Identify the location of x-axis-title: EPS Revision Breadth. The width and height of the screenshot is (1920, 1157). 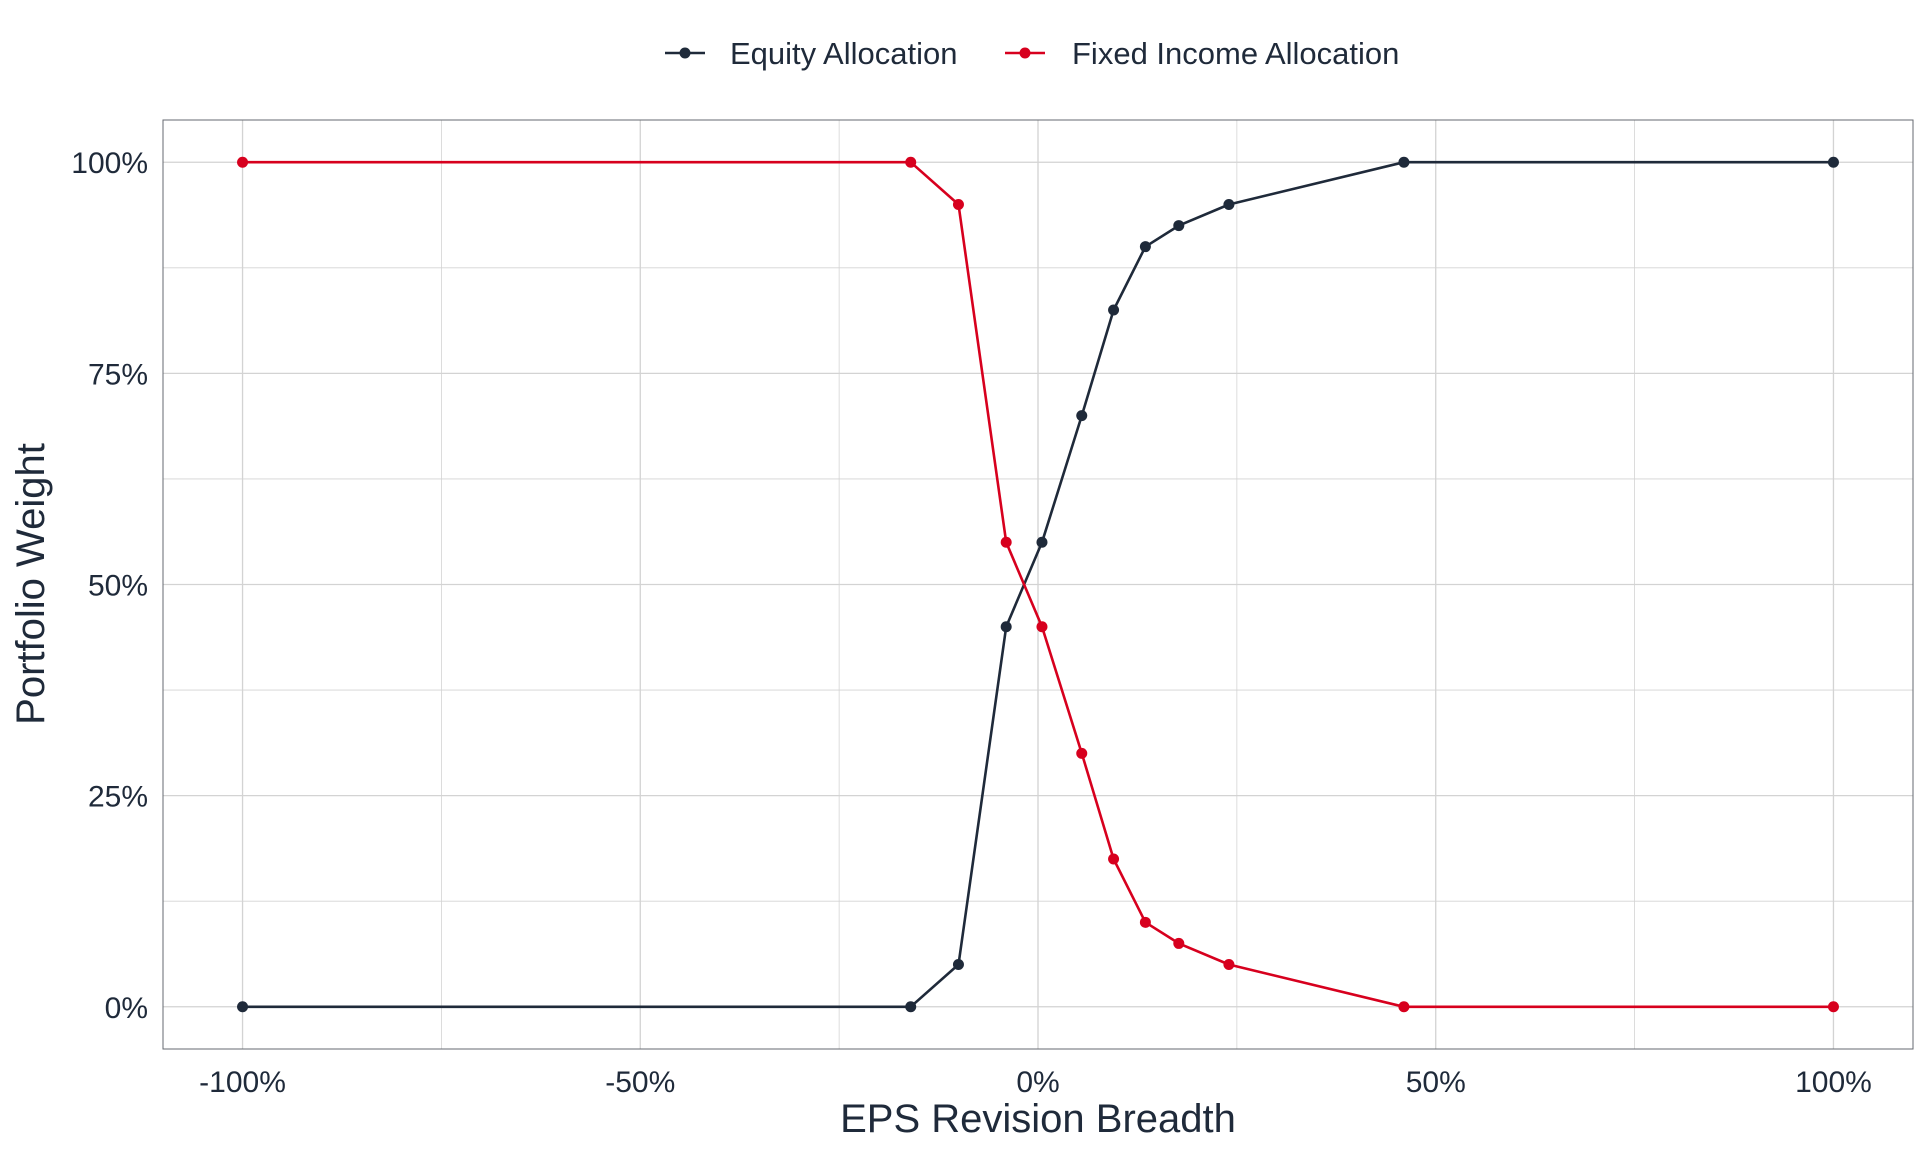
(1038, 1119).